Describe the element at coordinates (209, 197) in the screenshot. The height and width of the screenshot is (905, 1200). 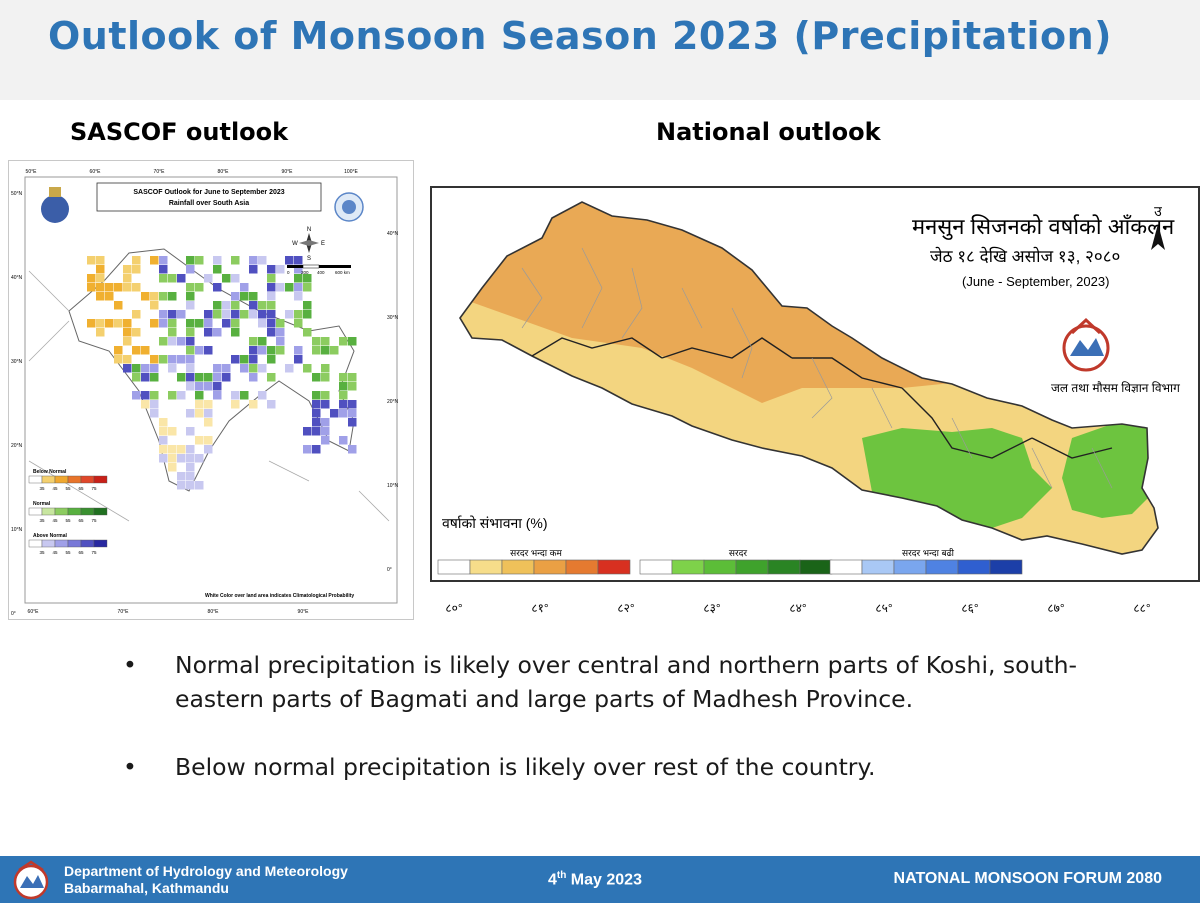
I see `sascof-title-box` at that location.